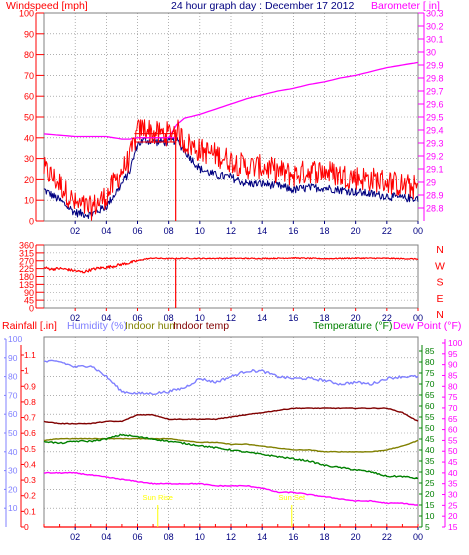 This screenshot has width=469, height=555. What do you see at coordinates (293, 537) in the screenshot?
I see `x-tick-label: 16` at bounding box center [293, 537].